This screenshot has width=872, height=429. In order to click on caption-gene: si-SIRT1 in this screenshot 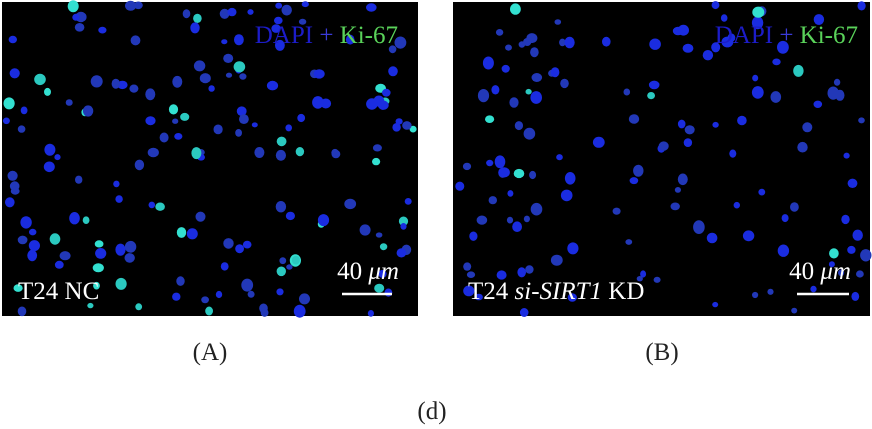, I will do `click(559, 291)`.